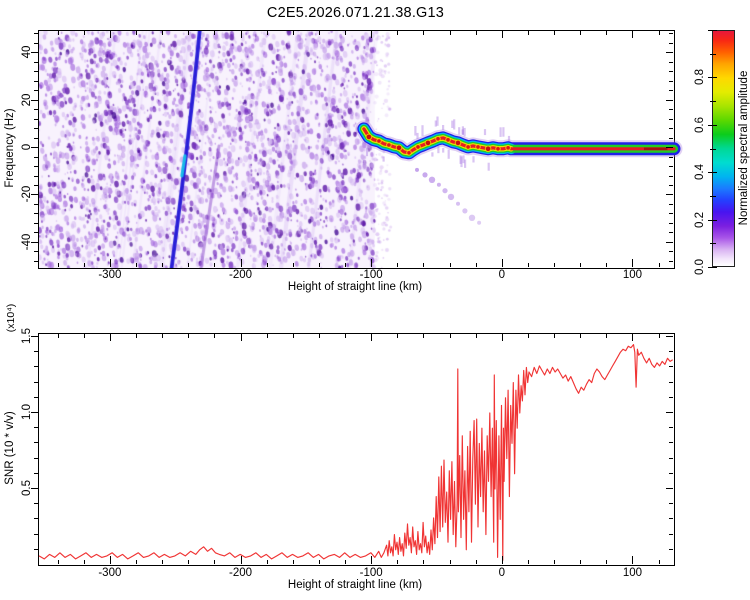  Describe the element at coordinates (723, 148) in the screenshot. I see `colorbar-gradient` at that location.